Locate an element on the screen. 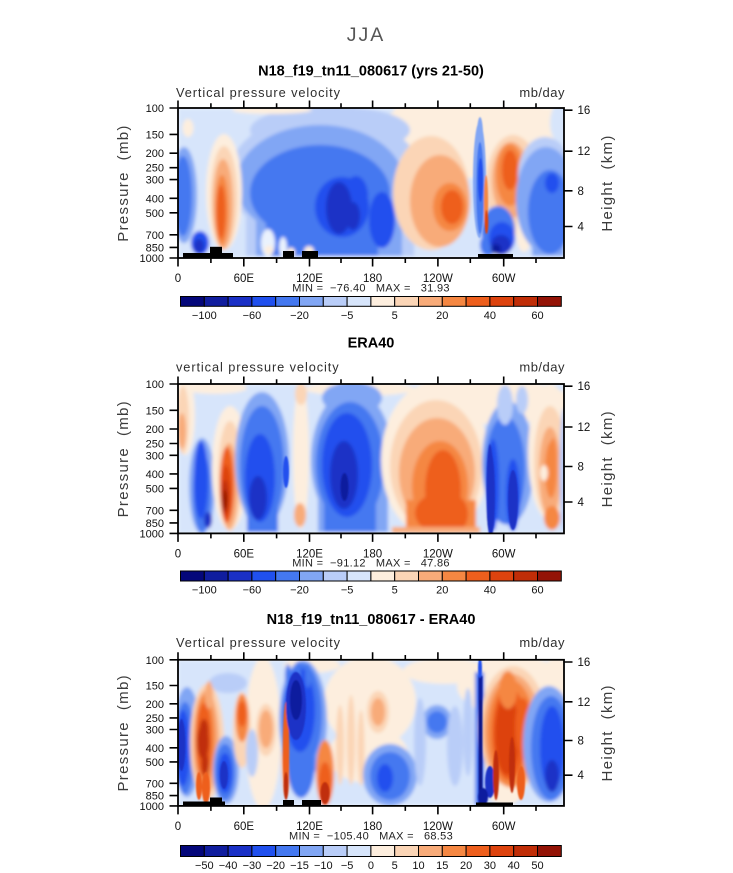 Image resolution: width=733 pixels, height=873 pixels. svg-text: MIN = −76.40 MAX = 31.93 is located at coordinates (371, 289).